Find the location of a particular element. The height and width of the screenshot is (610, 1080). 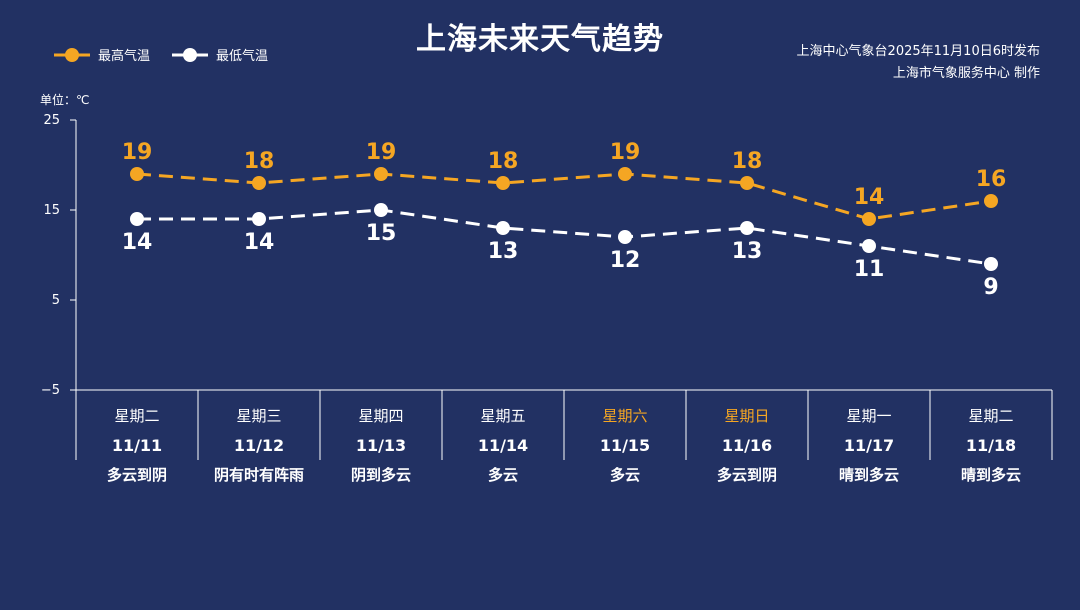

weekday-label: 星期六 is located at coordinates (624, 416).